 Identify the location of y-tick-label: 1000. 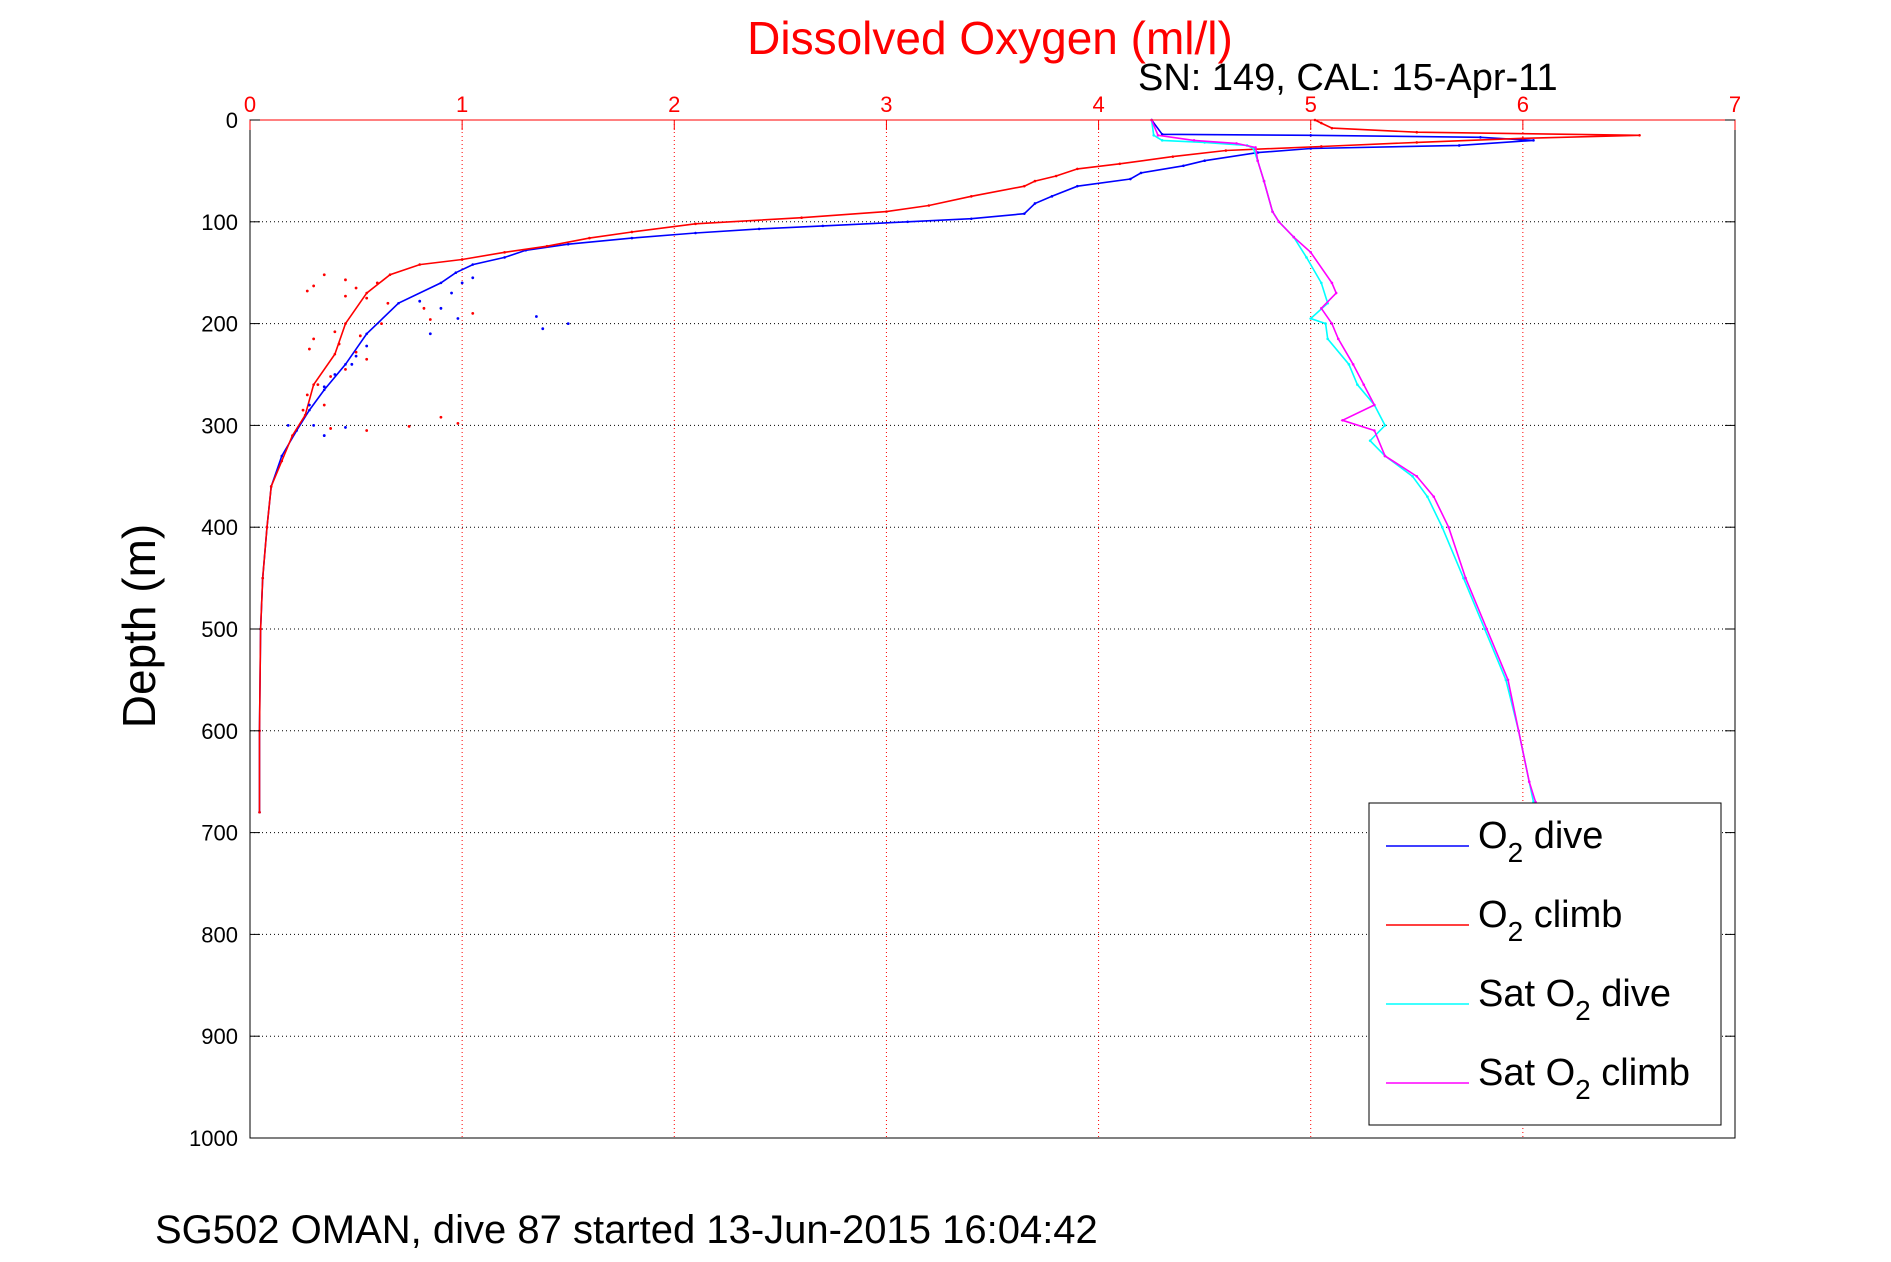
(213, 1138).